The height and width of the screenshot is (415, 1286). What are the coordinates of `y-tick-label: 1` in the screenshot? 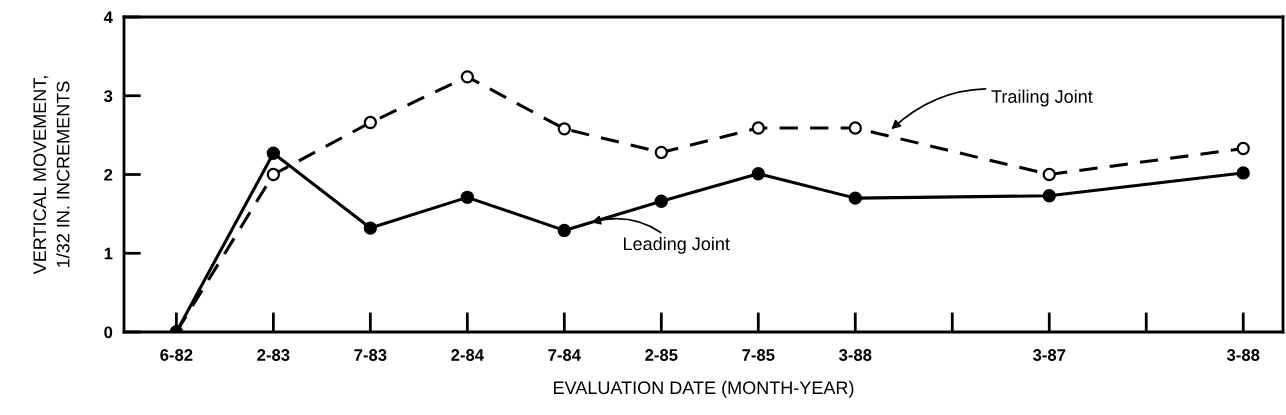 It's located at (108, 253).